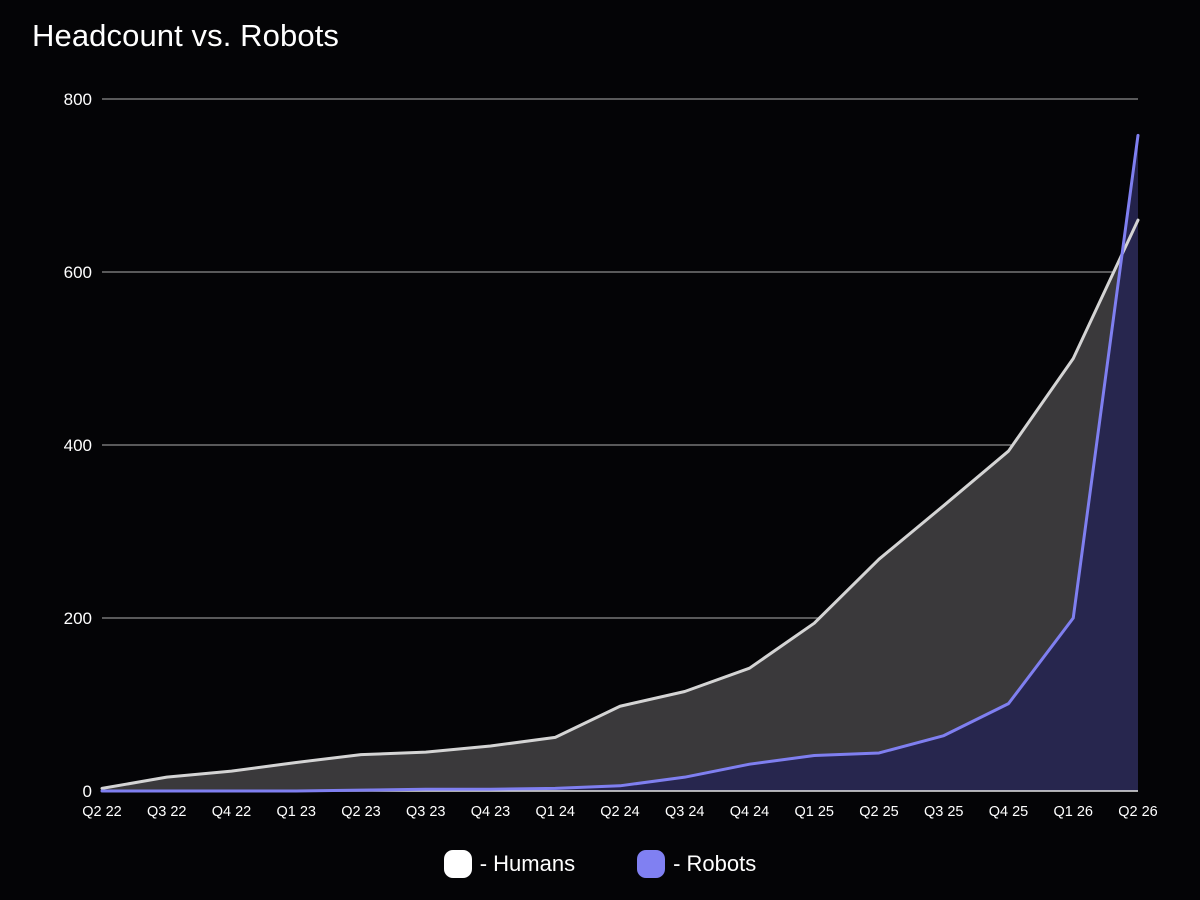 Image resolution: width=1200 pixels, height=900 pixels. I want to click on x-tick-label: Q3 25, so click(944, 812).